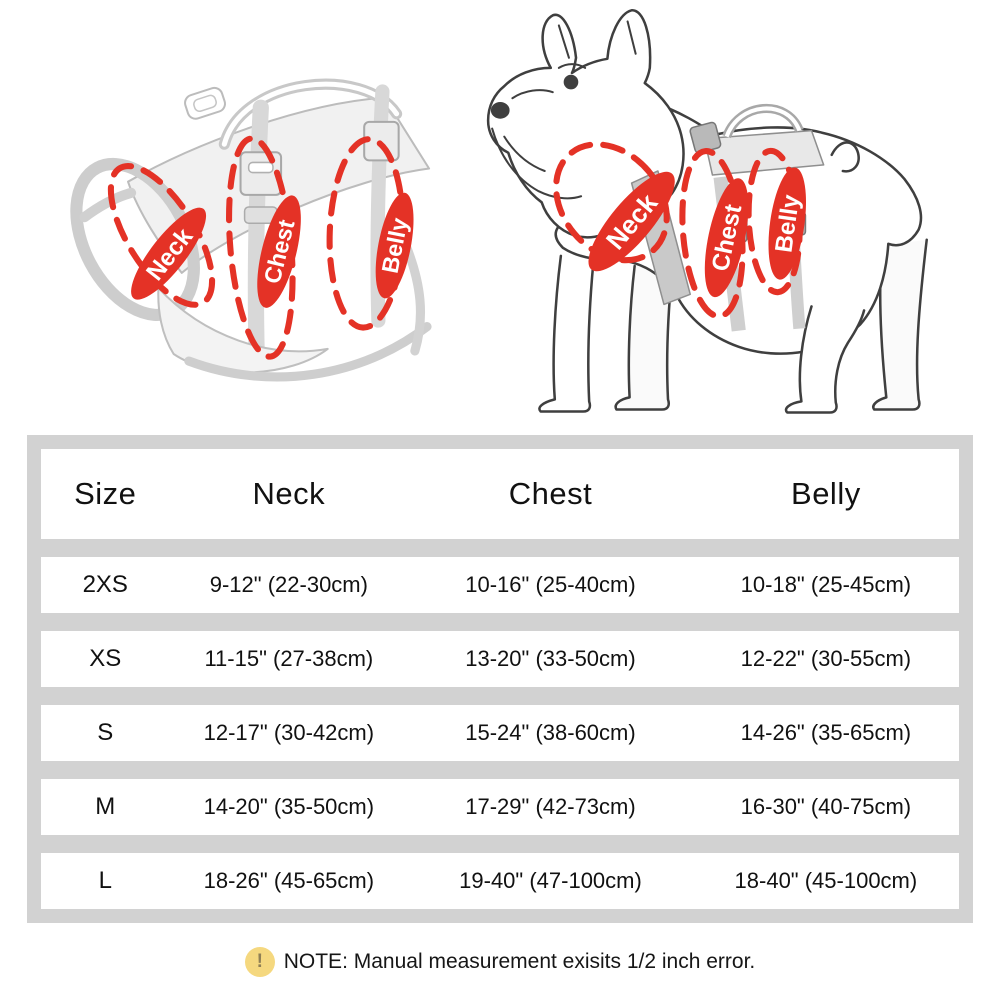  Describe the element at coordinates (289, 806) in the screenshot. I see `neck-value: 14-20" (35-50cm)` at that location.